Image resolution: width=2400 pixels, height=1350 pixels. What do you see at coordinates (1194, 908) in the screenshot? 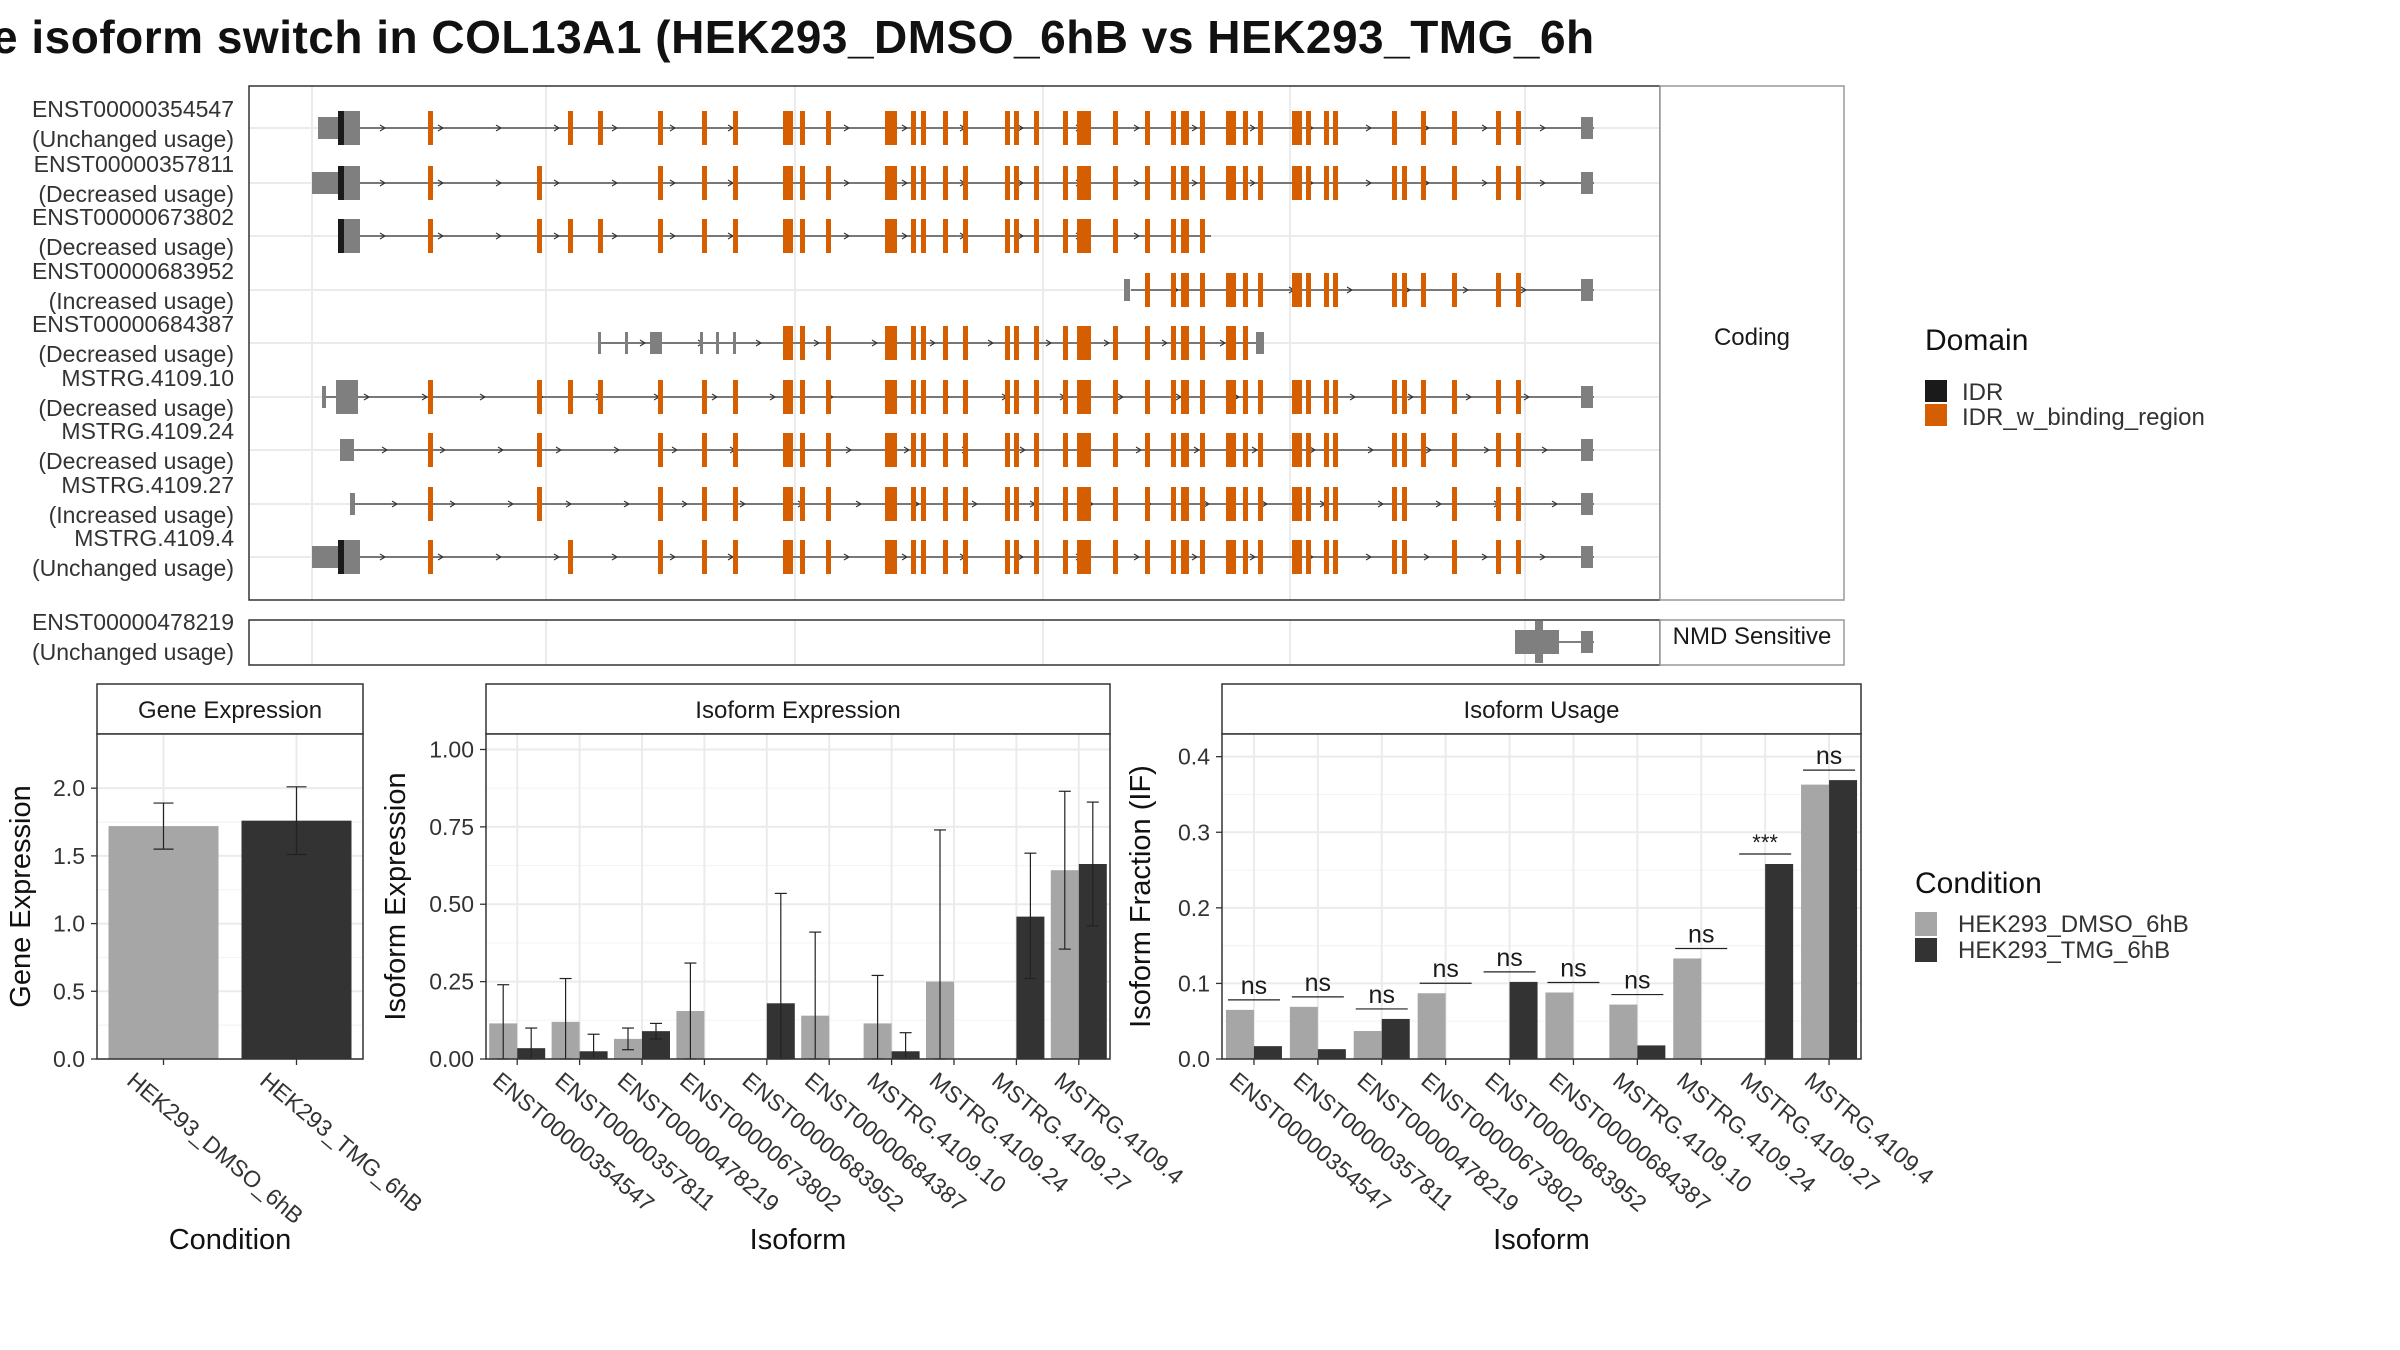
I see `y-tick-label: 0.2` at bounding box center [1194, 908].